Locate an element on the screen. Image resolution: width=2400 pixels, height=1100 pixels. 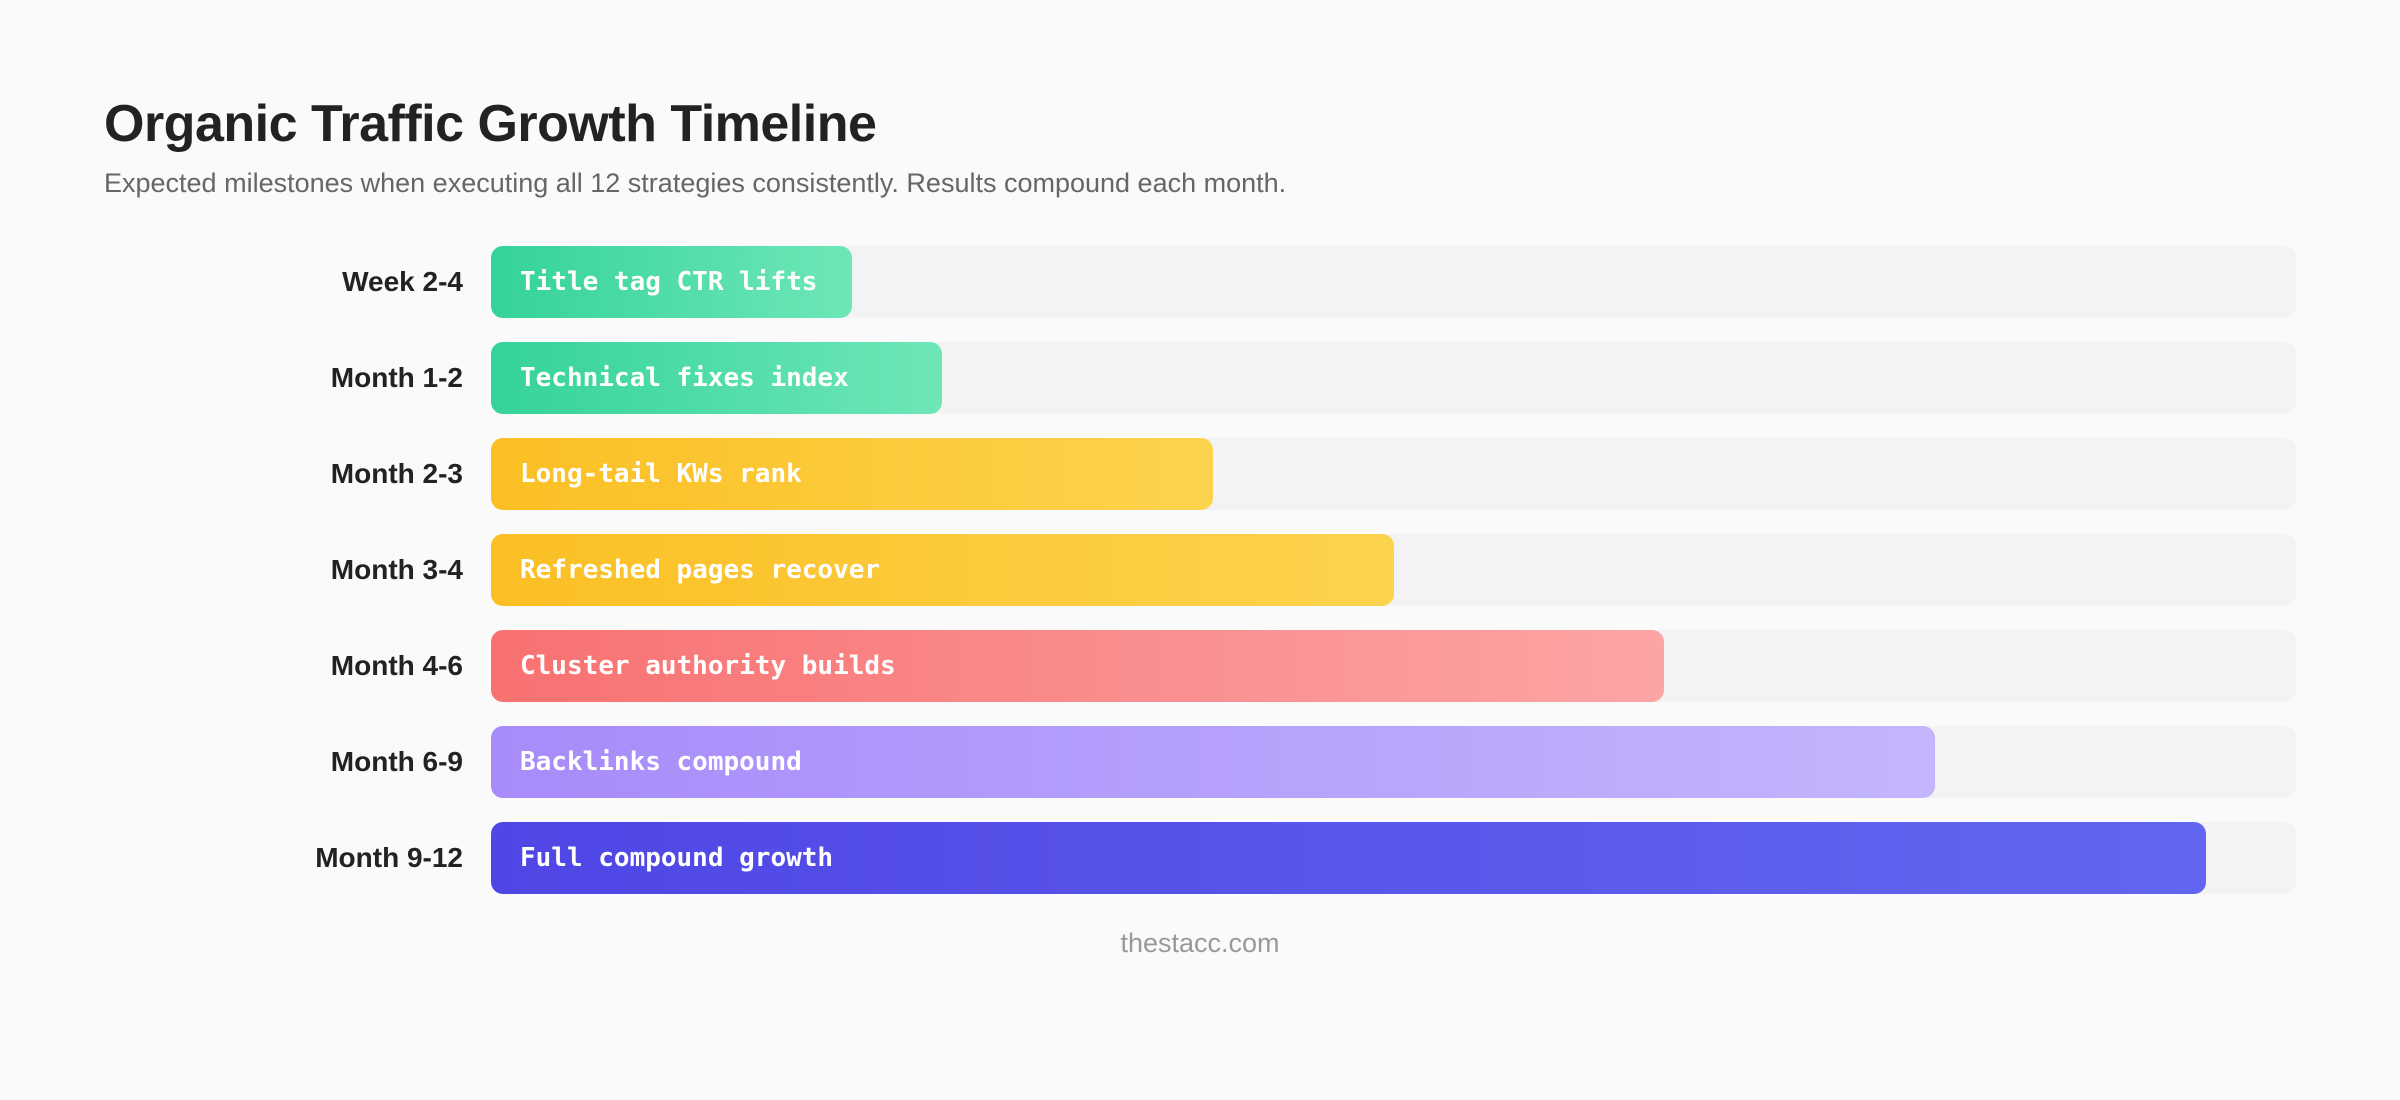
row-label: Month 4-6 is located at coordinates (396, 665).